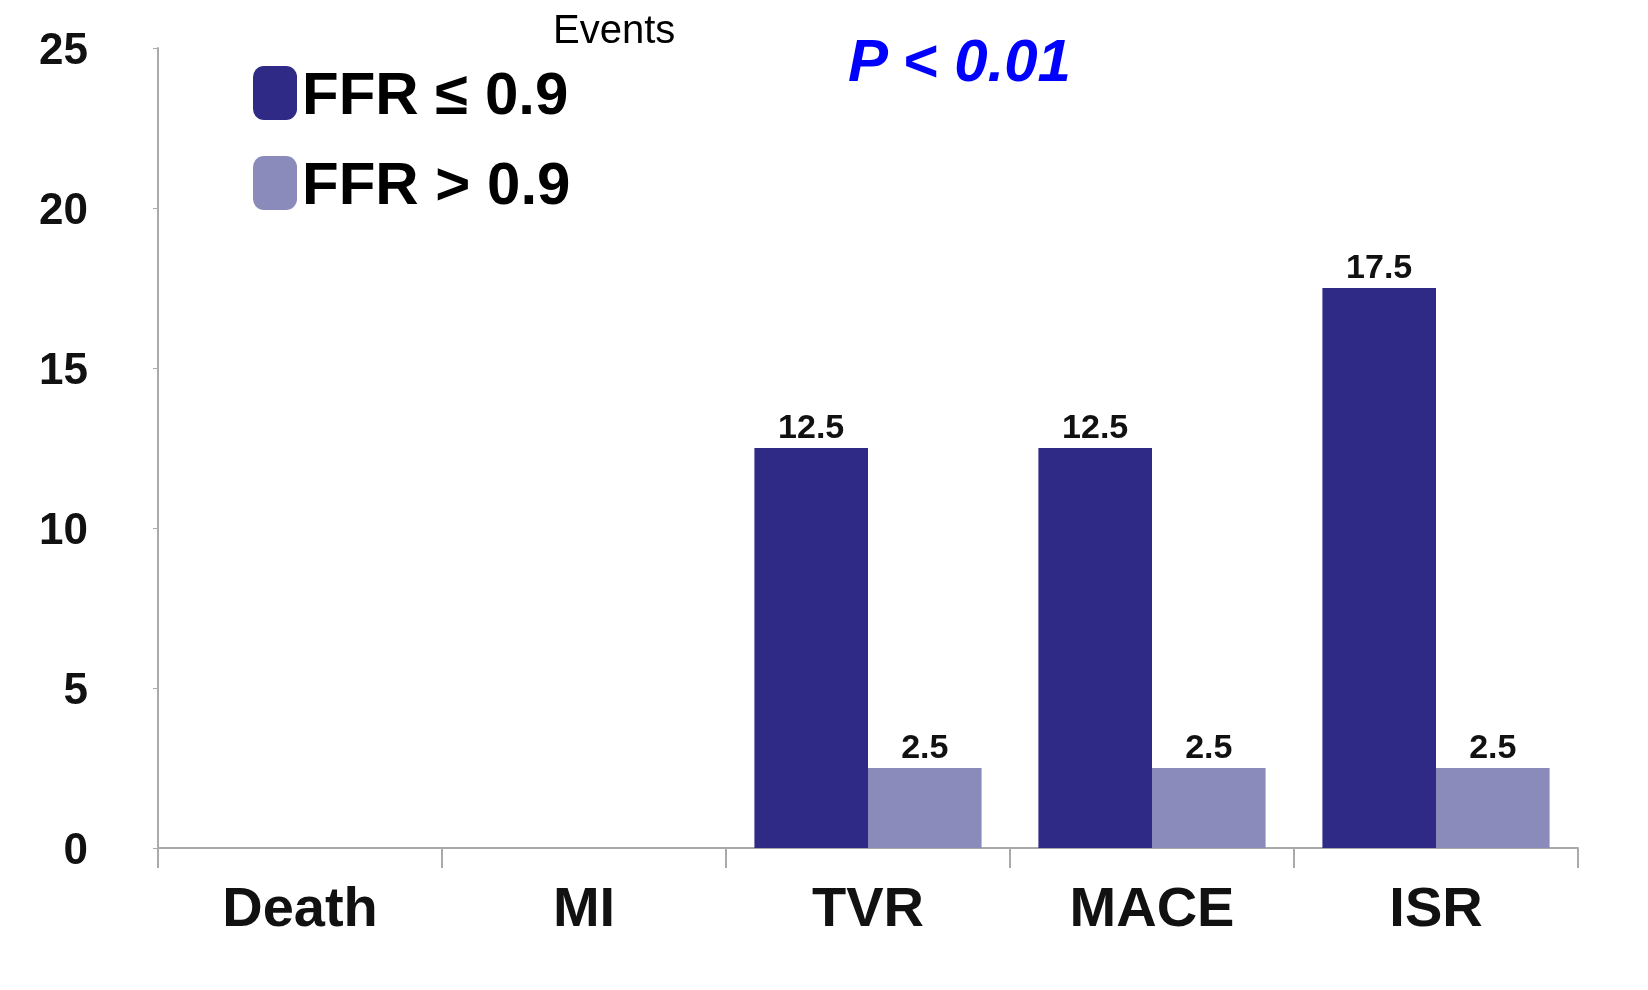  I want to click on y-tick-label: 20, so click(63, 208).